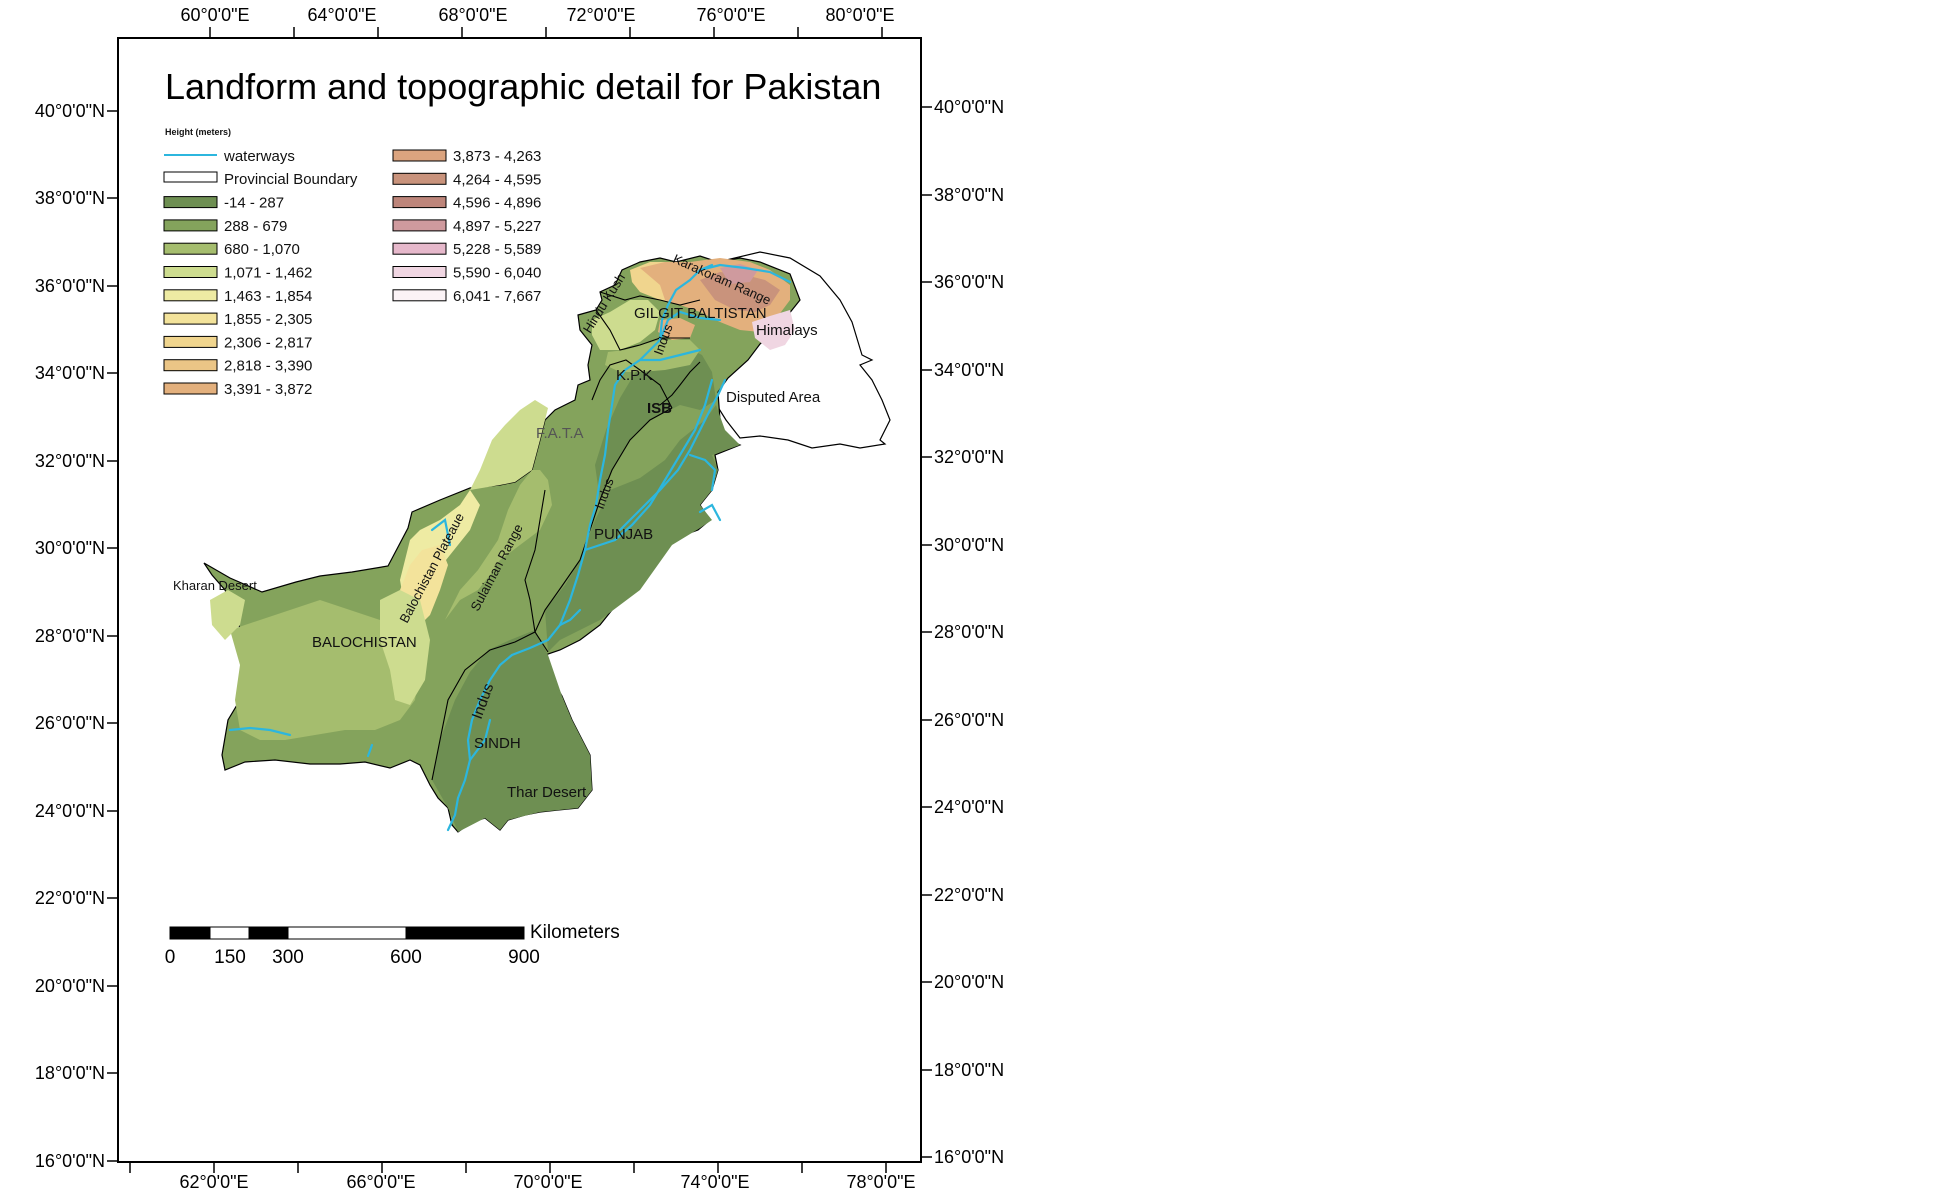 The image size is (1949, 1190). I want to click on legend-class-label: 6,041 - 7,667, so click(497, 296).